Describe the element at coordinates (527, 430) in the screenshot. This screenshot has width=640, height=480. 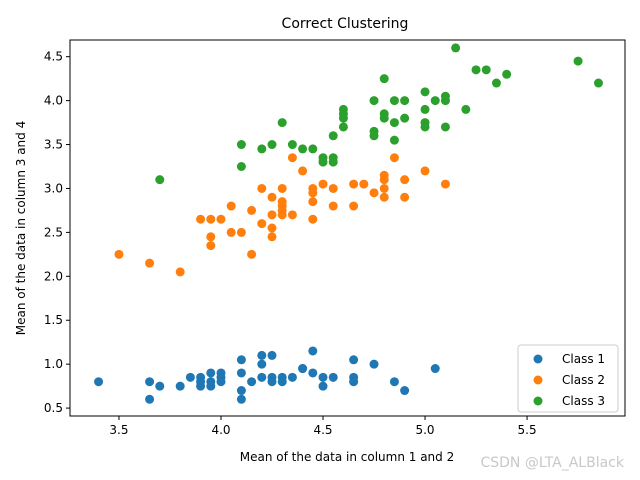
I see `x-tick-label: 5.5` at that location.